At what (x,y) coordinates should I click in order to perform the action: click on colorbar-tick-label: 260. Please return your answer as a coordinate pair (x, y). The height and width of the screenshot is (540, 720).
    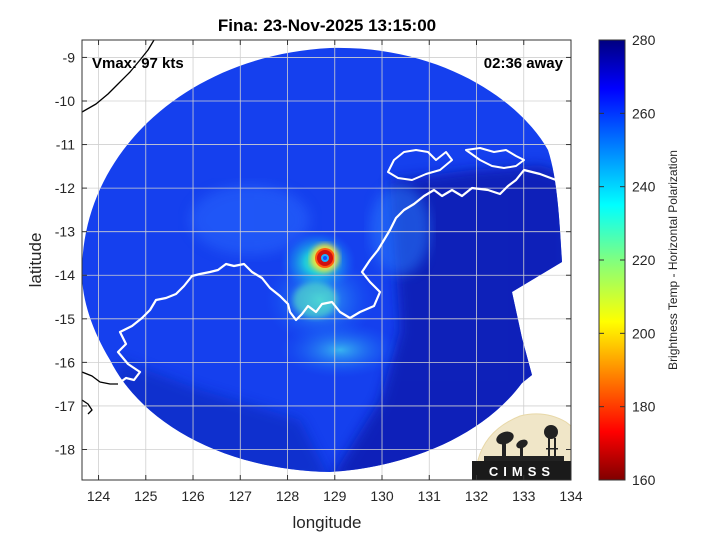
    Looking at the image, I should click on (644, 113).